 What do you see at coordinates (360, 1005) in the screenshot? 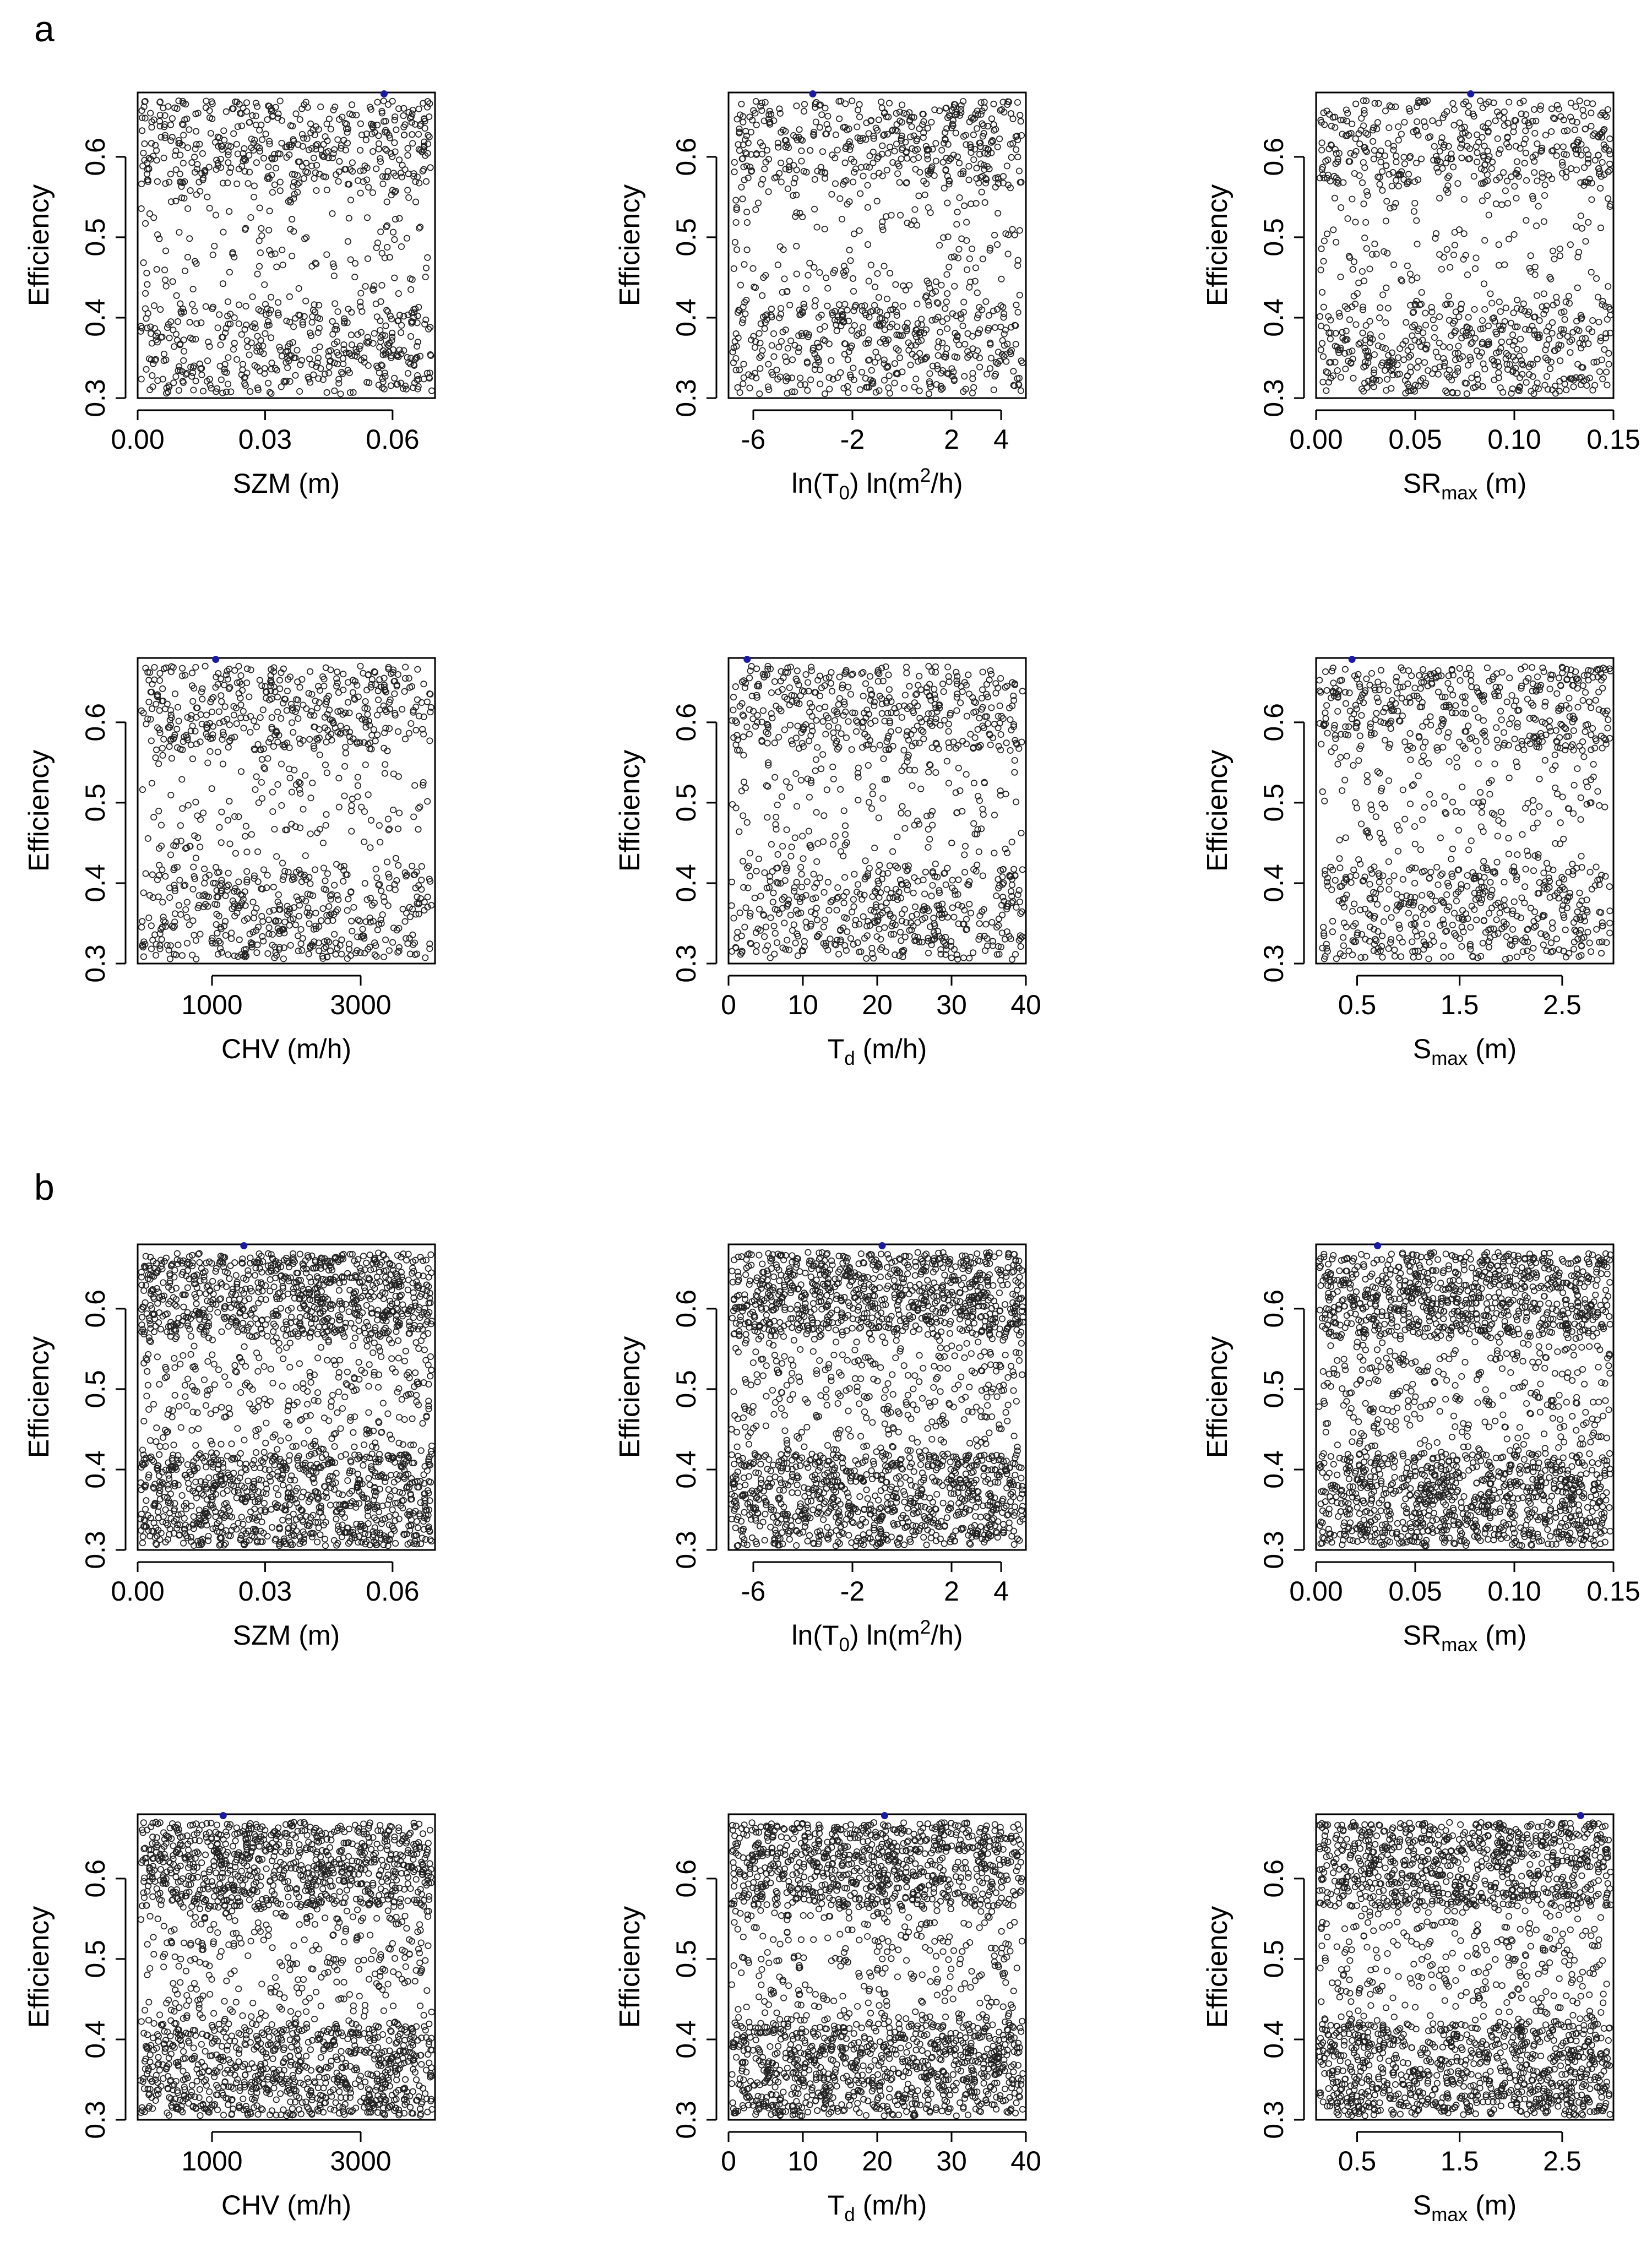
I see `x-tick-label: 3000` at bounding box center [360, 1005].